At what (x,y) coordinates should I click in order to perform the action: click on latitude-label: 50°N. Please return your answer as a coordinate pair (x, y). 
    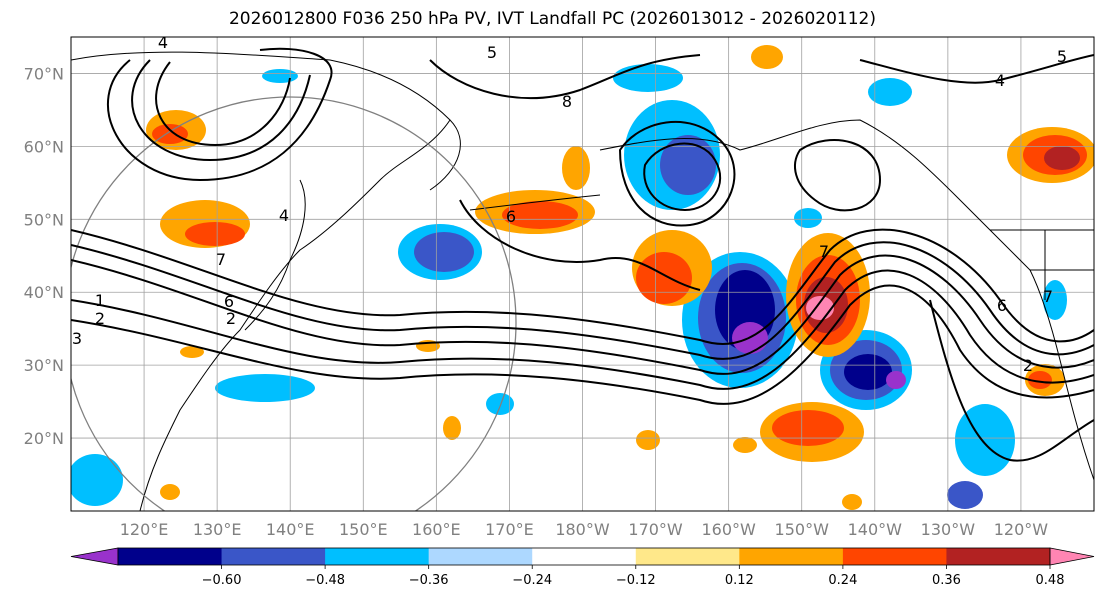
    Looking at the image, I should click on (44, 219).